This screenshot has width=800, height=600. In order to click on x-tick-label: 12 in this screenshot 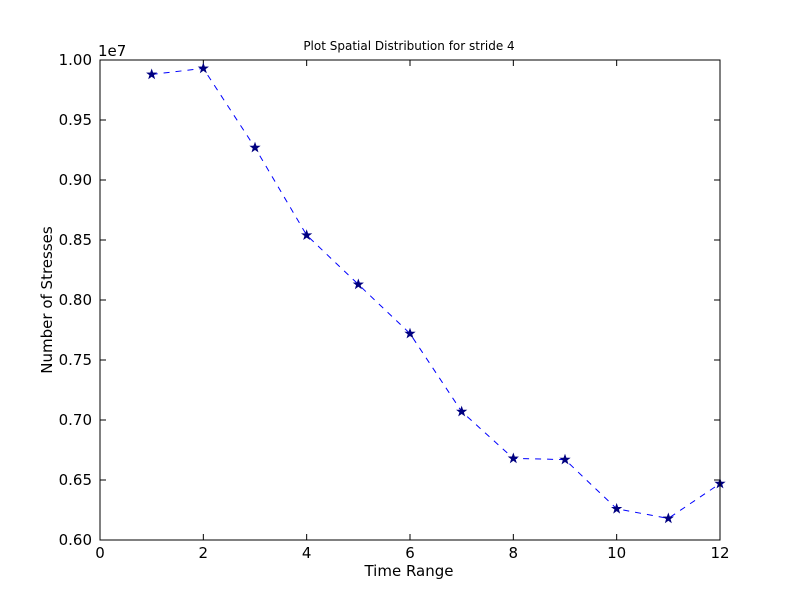, I will do `click(719, 553)`.